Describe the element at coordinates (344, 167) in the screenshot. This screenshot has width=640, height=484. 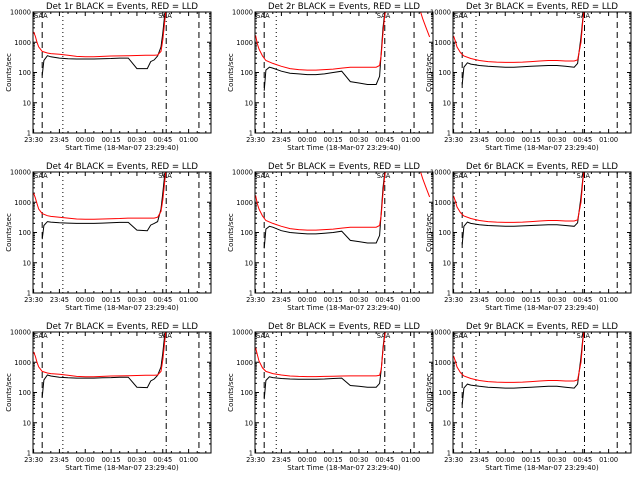
I see `chart-title: Det 5r BLACK = Events, RED = LLD` at that location.